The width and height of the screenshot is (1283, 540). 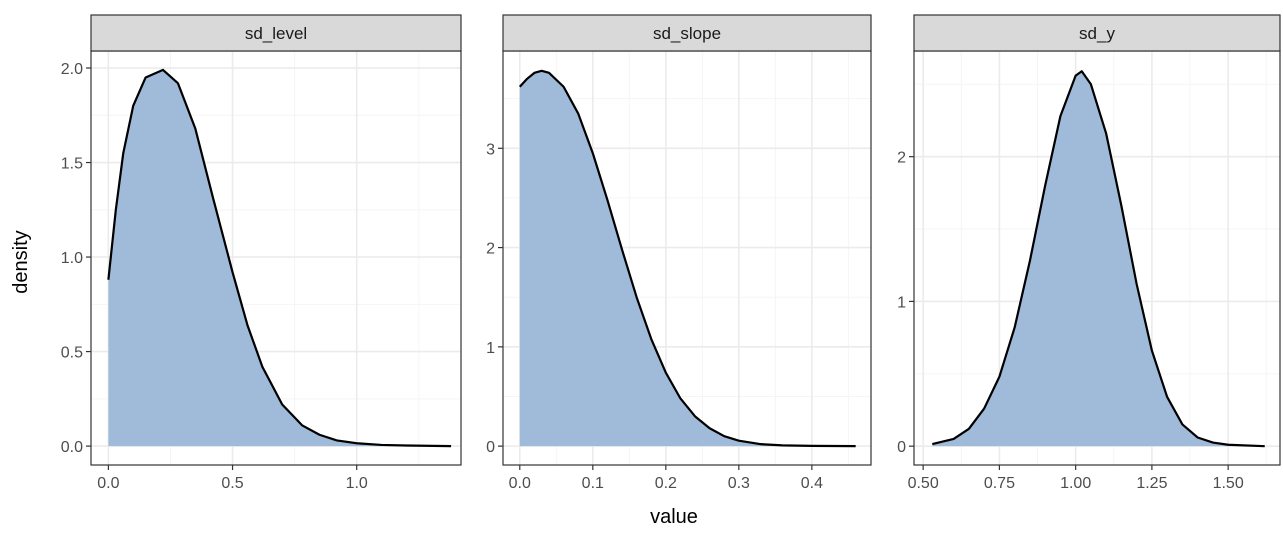 I want to click on x-tick-label: 1.0, so click(x=357, y=483).